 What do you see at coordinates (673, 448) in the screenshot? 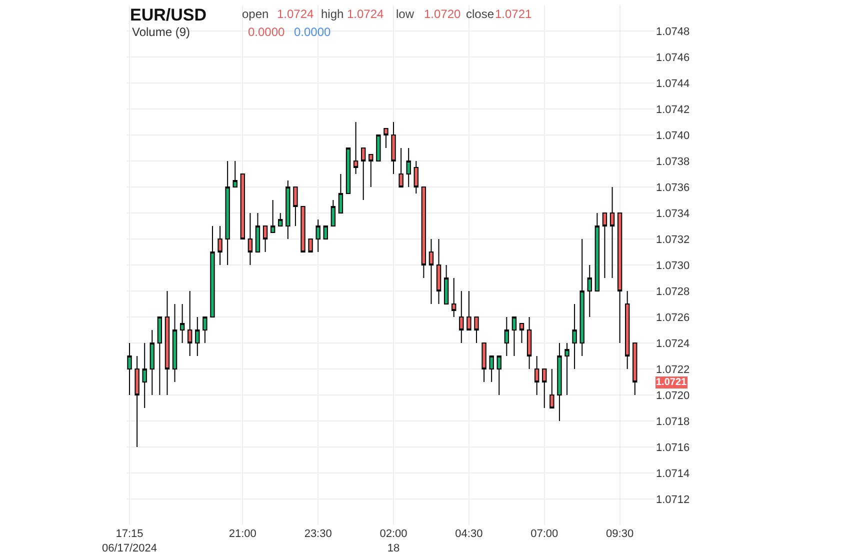
I see `y-tick-label: 1.0716` at bounding box center [673, 448].